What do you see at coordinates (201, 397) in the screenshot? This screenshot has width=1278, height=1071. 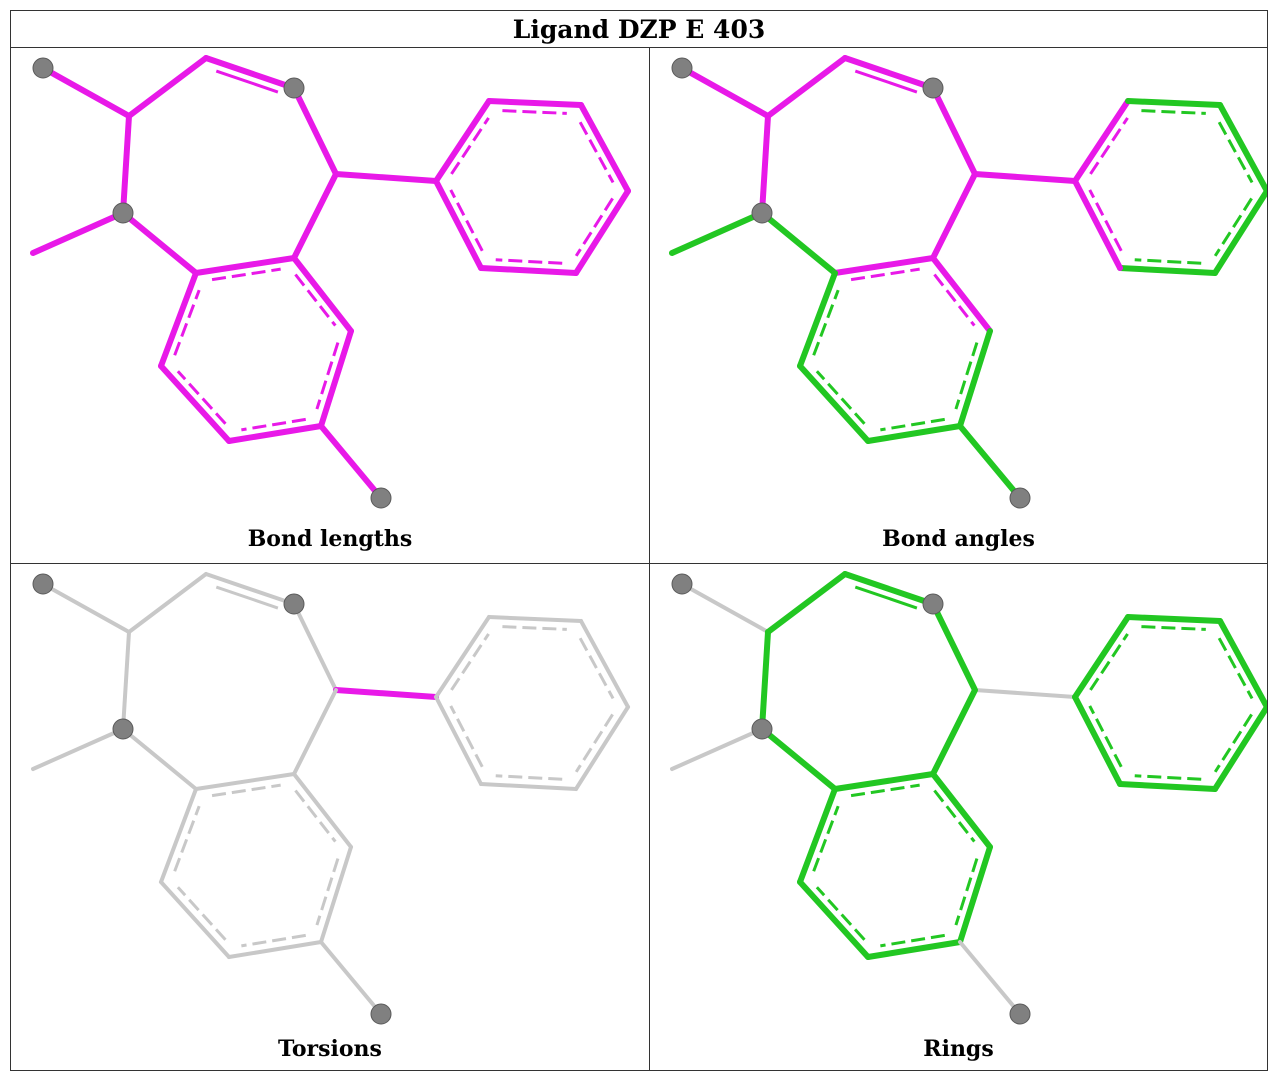 I see `bond-inner-c8-c9` at bounding box center [201, 397].